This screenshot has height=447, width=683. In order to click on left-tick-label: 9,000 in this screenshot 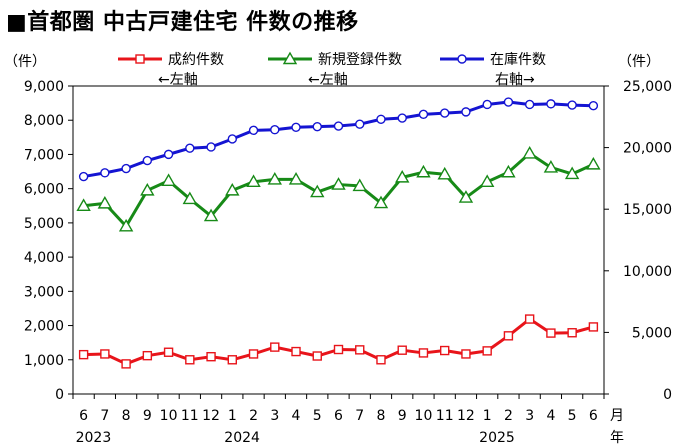, I will do `click(44, 87)`.